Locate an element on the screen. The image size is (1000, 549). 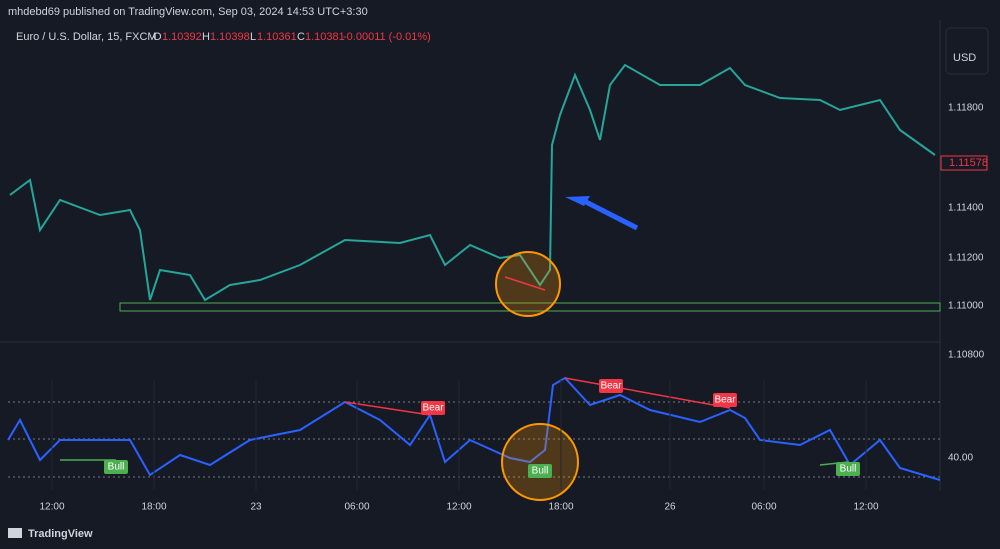
footer: TradingView is located at coordinates (50, 534).